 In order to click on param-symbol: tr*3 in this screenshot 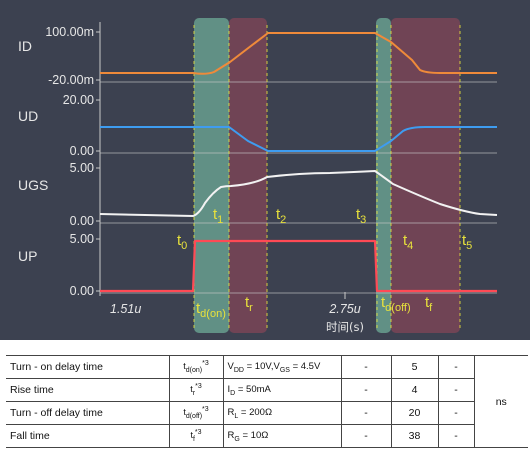, I will do `click(195, 390)`.